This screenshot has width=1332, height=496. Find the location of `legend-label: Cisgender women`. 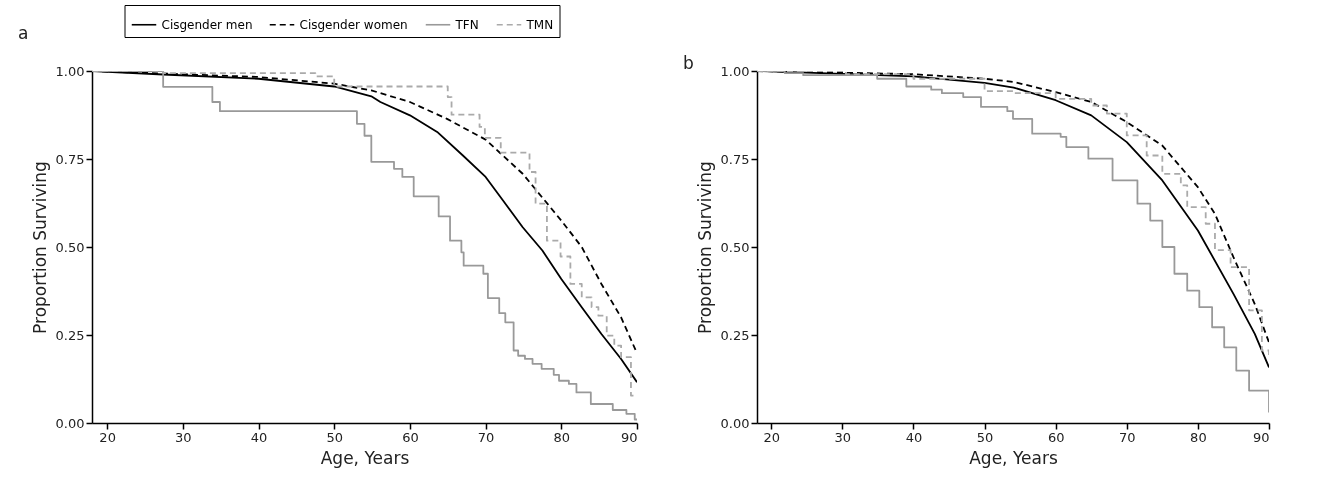

legend-label: Cisgender women is located at coordinates (353, 24).